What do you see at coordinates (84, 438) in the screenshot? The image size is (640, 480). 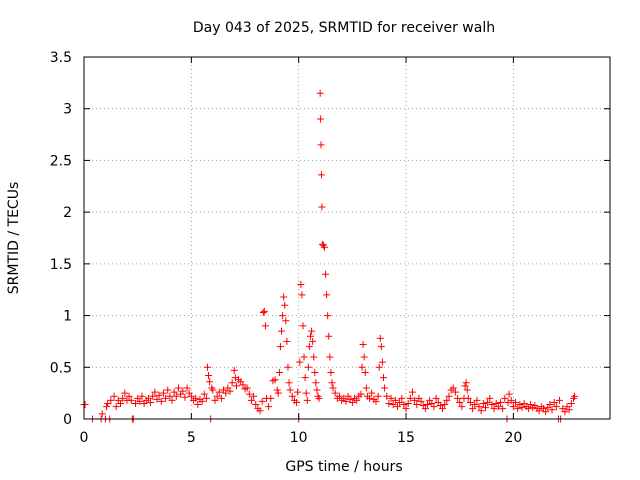 I see `x-tick-label: 0` at bounding box center [84, 438].